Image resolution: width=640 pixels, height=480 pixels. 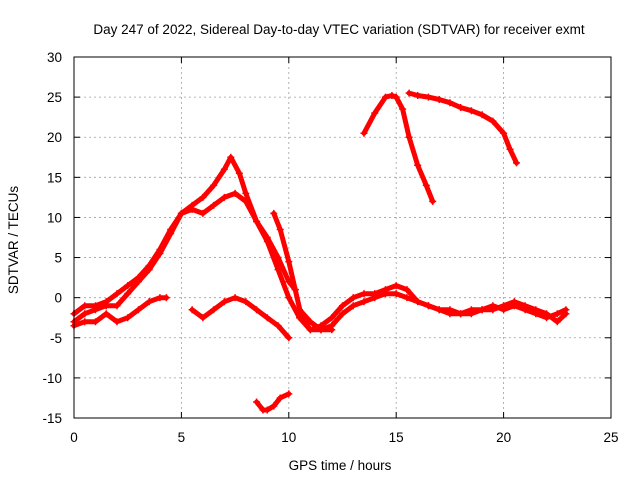 I want to click on x-tick-label: 25, so click(x=610, y=437).